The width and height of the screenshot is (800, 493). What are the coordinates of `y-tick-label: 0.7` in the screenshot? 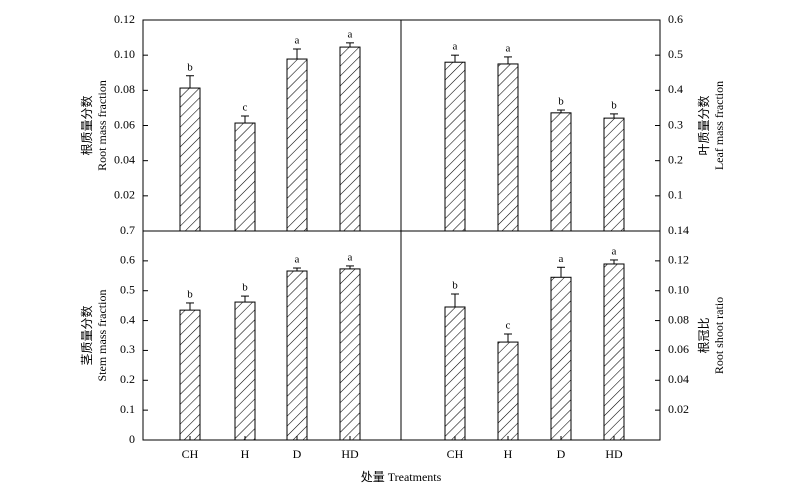 It's located at (127, 230).